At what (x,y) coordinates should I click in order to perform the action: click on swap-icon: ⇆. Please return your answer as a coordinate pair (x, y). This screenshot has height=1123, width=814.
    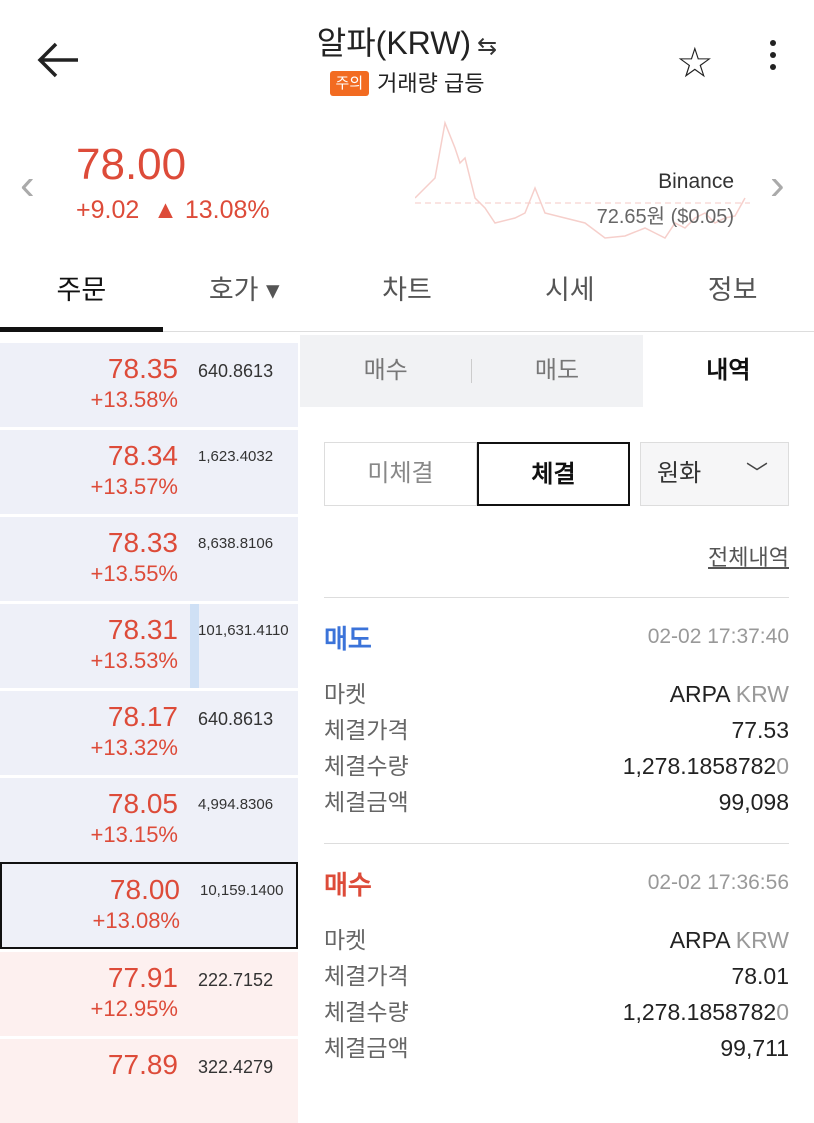
    Looking at the image, I should click on (487, 46).